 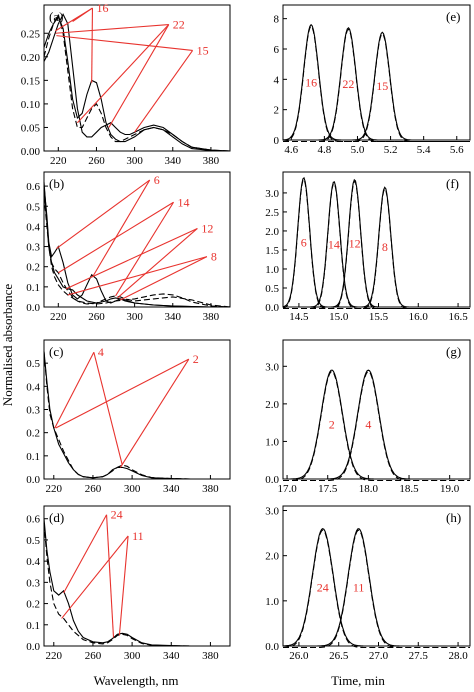 What do you see at coordinates (214, 257) in the screenshot?
I see `annotation-label-8: 8` at bounding box center [214, 257].